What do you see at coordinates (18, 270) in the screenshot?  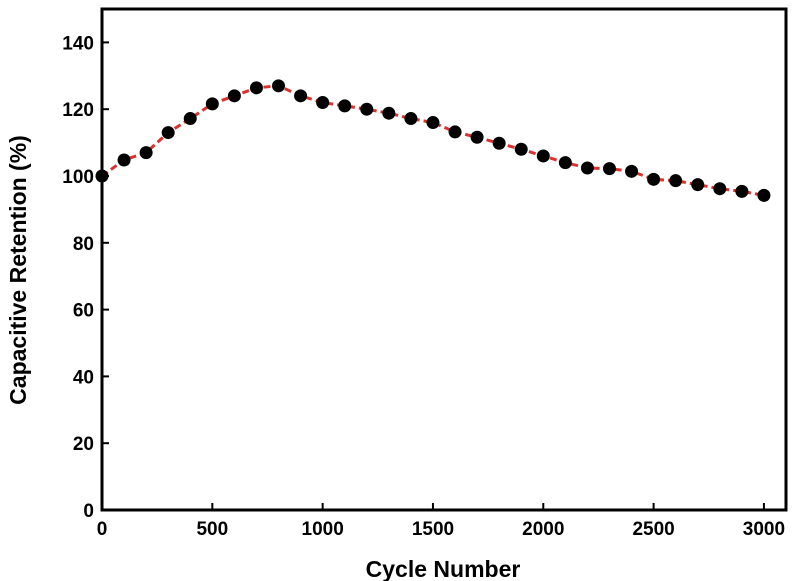 I see `y-axis-title: Capacitive Retention (%)` at bounding box center [18, 270].